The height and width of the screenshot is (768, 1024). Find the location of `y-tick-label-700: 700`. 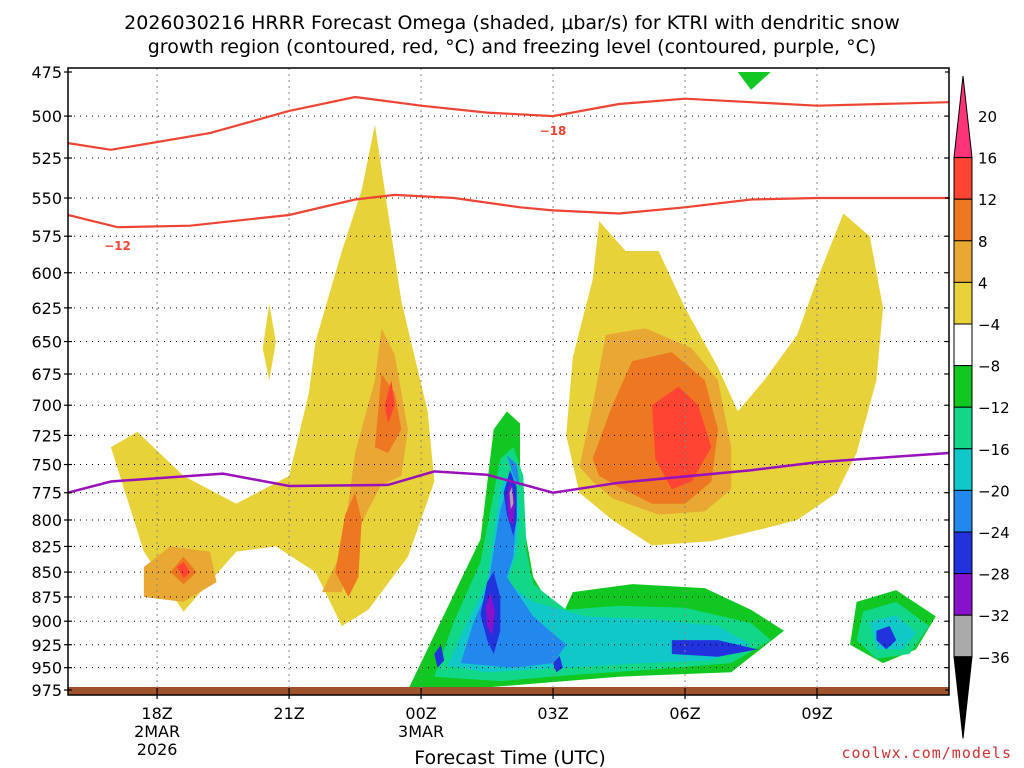

y-tick-label-700: 700 is located at coordinates (46, 405).